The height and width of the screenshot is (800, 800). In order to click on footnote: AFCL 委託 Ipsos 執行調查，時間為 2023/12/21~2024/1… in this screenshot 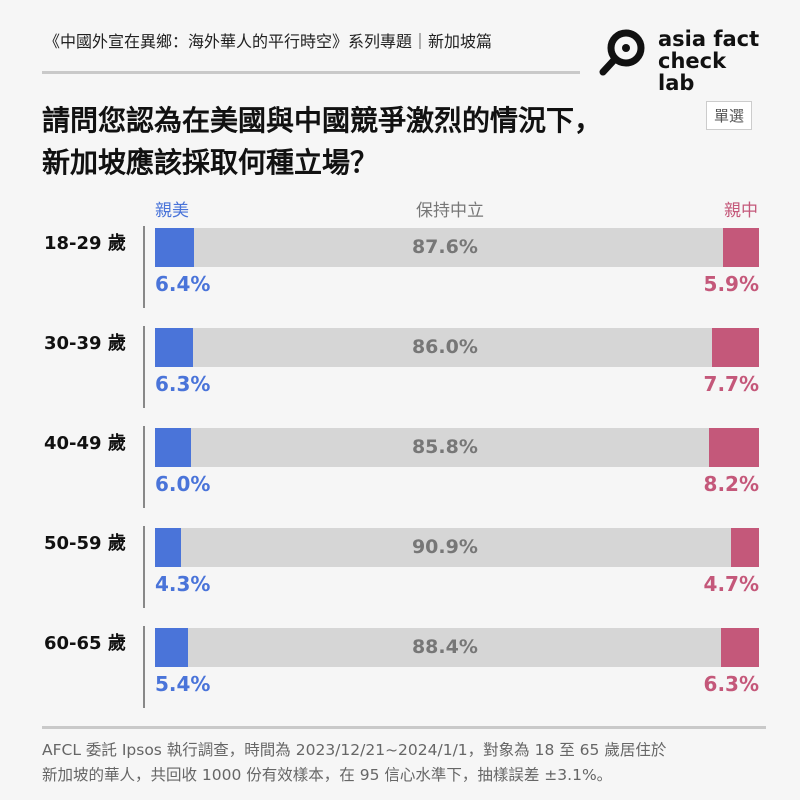, I will do `click(407, 763)`.